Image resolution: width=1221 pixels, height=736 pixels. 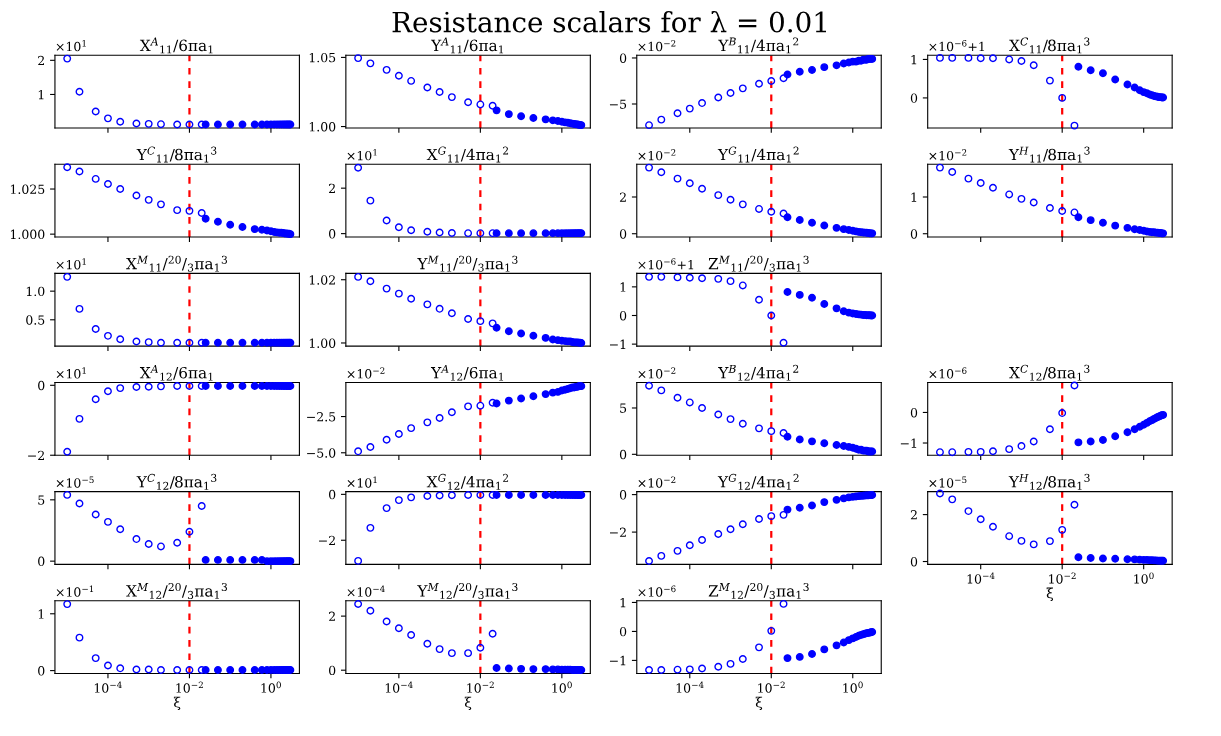 What do you see at coordinates (36, 455) in the screenshot?
I see `y-tick-label: −2` at bounding box center [36, 455].